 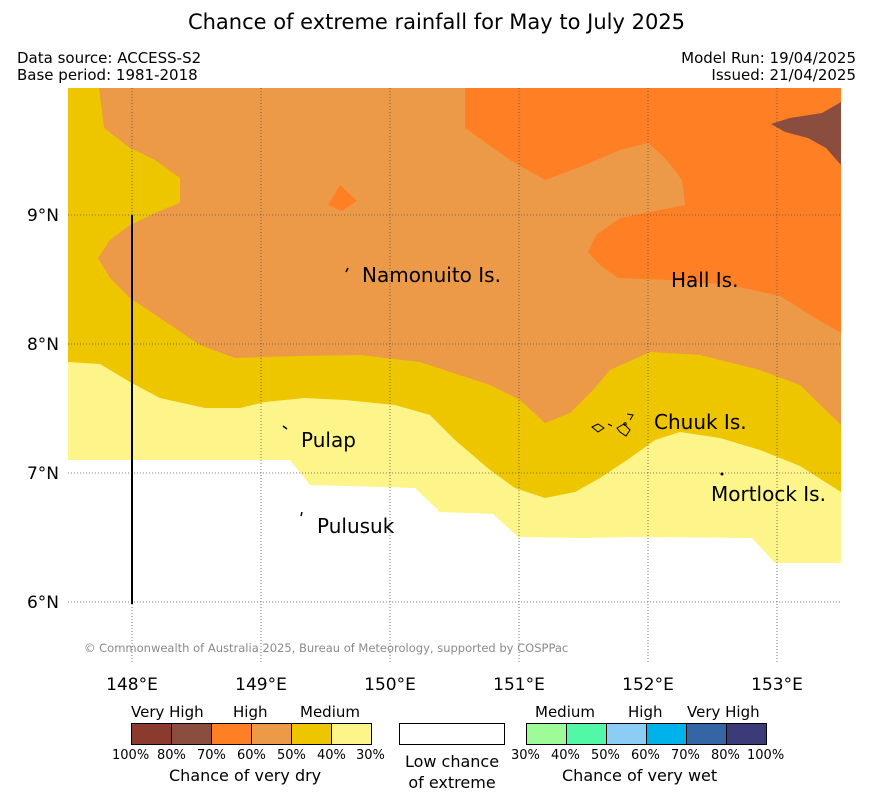 What do you see at coordinates (565, 755) in the screenshot?
I see `legend-wet-tick-40: 40%` at bounding box center [565, 755].